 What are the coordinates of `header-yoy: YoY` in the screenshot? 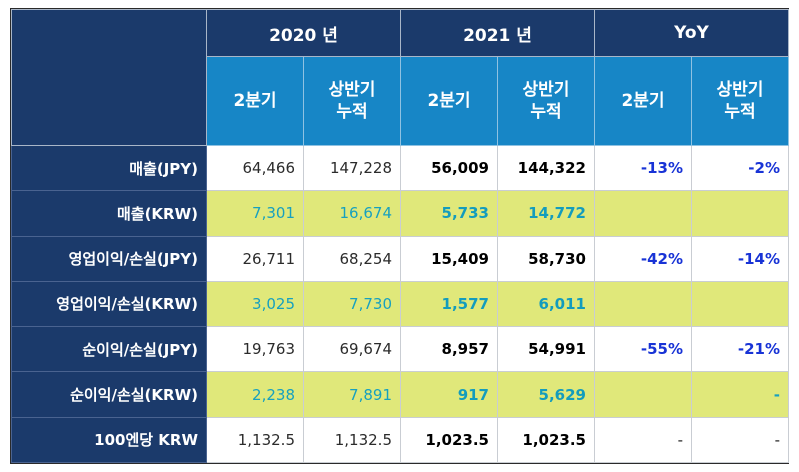 It's located at (691, 33).